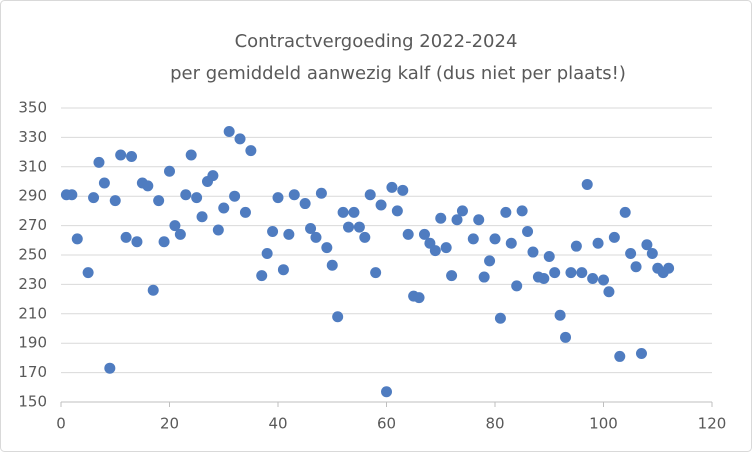 This screenshot has width=752, height=456. What do you see at coordinates (61, 424) in the screenshot?
I see `x-tick-label: 0` at bounding box center [61, 424].